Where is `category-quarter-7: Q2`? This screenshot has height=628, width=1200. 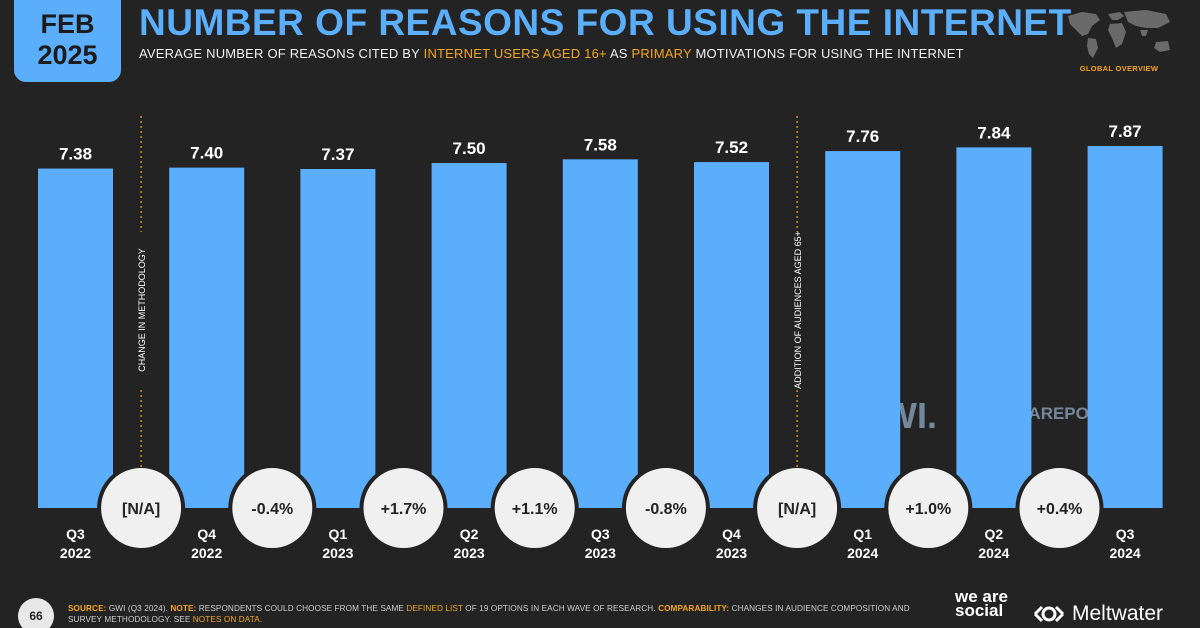
category-quarter-7: Q2 is located at coordinates (994, 534).